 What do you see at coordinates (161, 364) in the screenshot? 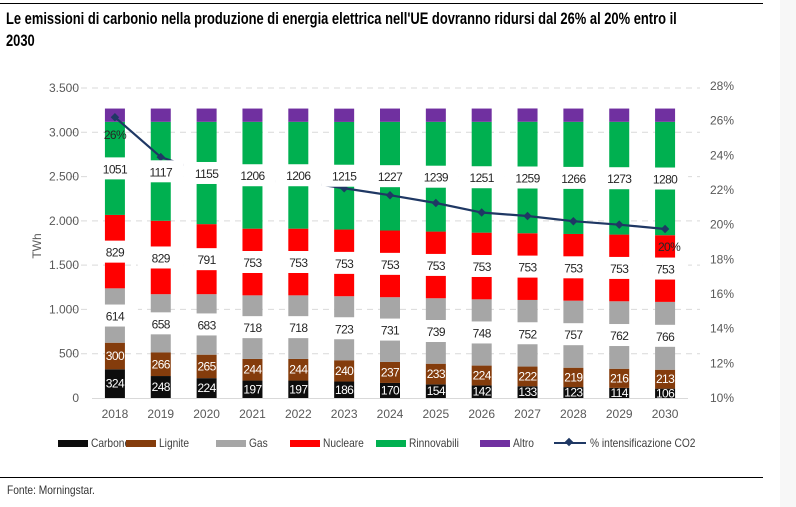
I see `data-label-lignite: 266` at bounding box center [161, 364].